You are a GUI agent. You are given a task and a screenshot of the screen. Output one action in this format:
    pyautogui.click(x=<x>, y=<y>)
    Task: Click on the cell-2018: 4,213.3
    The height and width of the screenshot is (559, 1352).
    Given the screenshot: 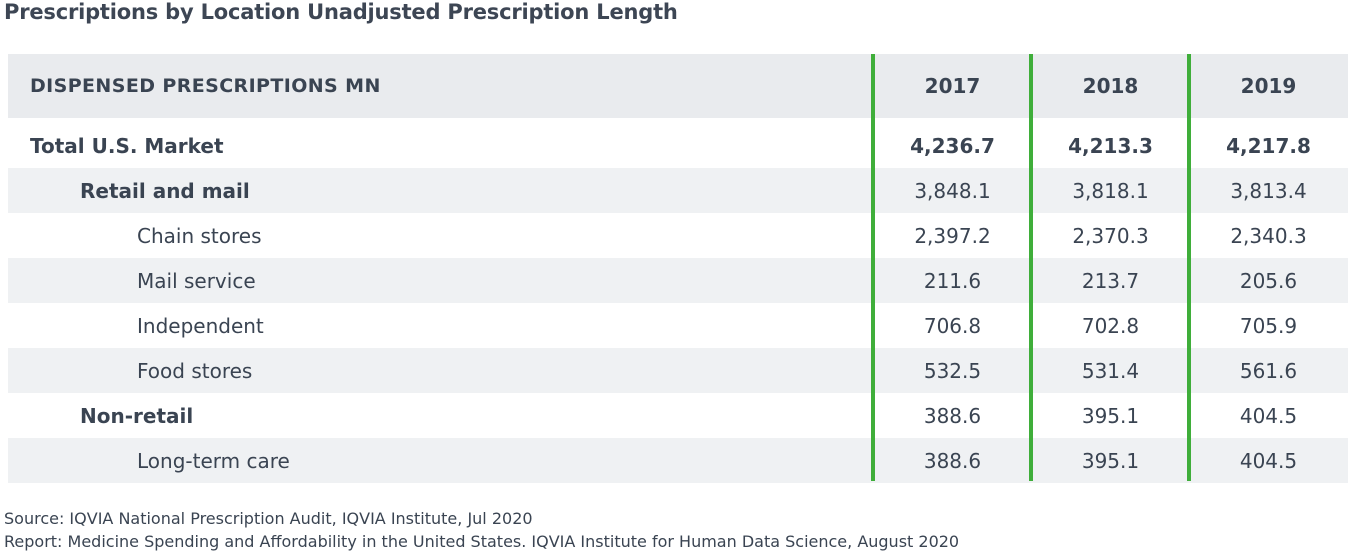 What is the action you would take?
    pyautogui.click(x=1110, y=145)
    